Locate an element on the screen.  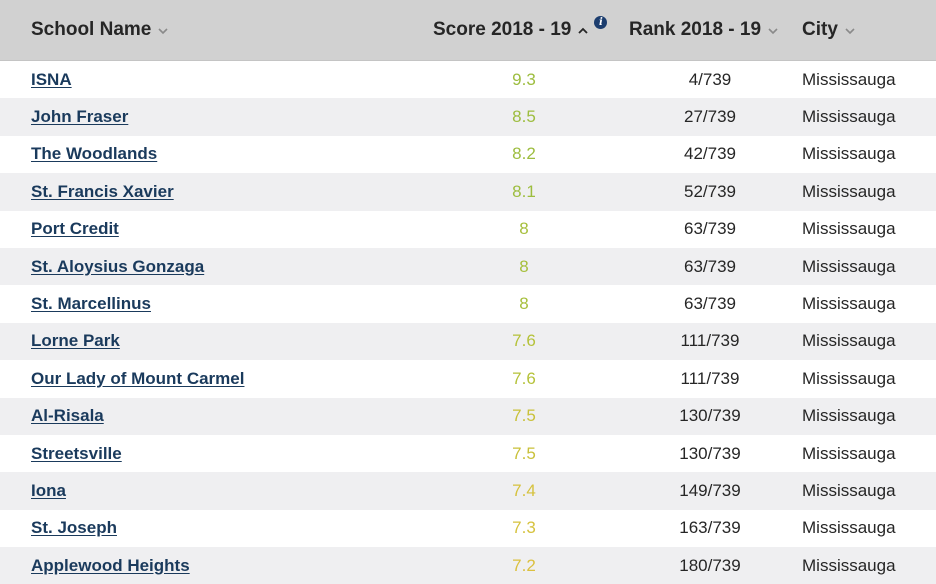
school-name-link: St. Marcellinus is located at coordinates (91, 304).